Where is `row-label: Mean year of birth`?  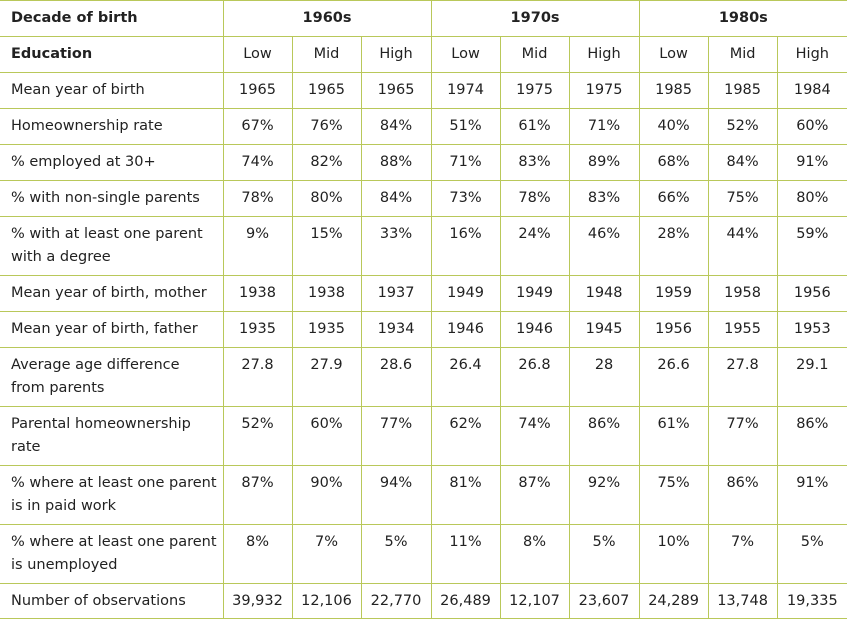 row-label: Mean year of birth is located at coordinates (112, 90).